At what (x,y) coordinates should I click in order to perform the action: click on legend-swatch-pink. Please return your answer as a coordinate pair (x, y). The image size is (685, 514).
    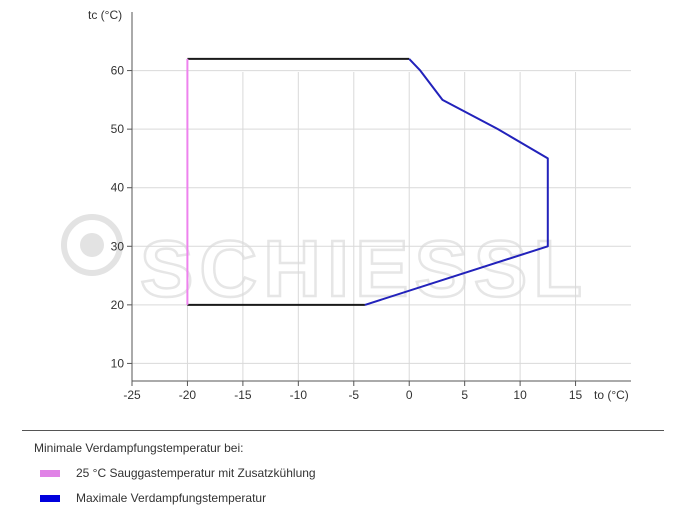
    Looking at the image, I should click on (50, 473).